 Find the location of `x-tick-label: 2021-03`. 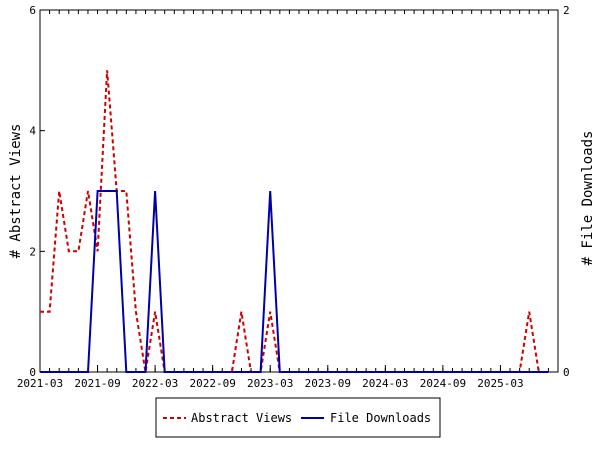

x-tick-label: 2021-03 is located at coordinates (40, 383).